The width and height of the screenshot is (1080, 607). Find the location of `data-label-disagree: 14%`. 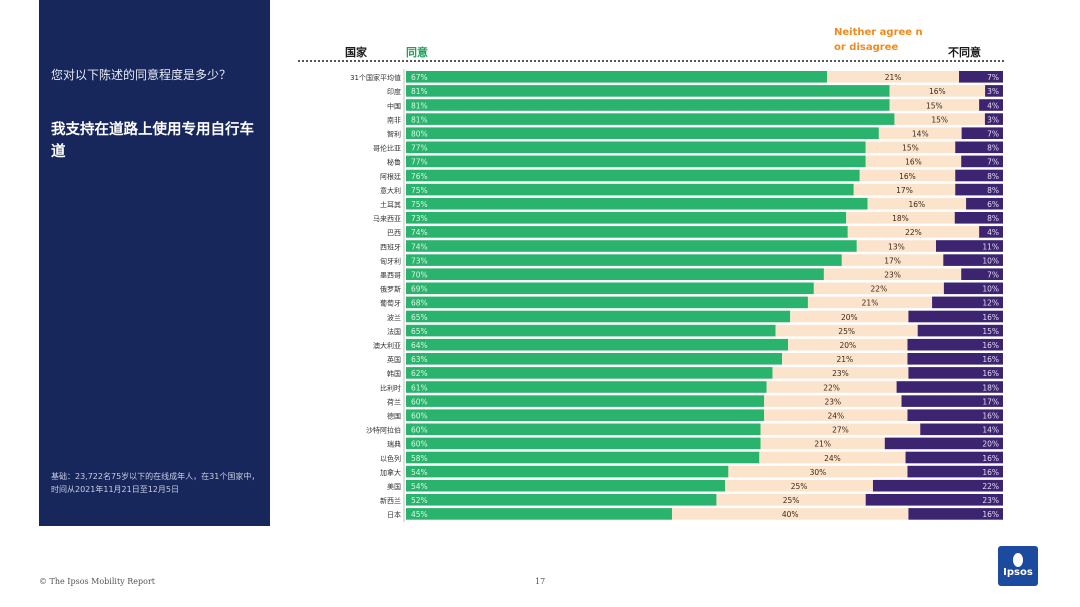

data-label-disagree: 14% is located at coordinates (990, 430).